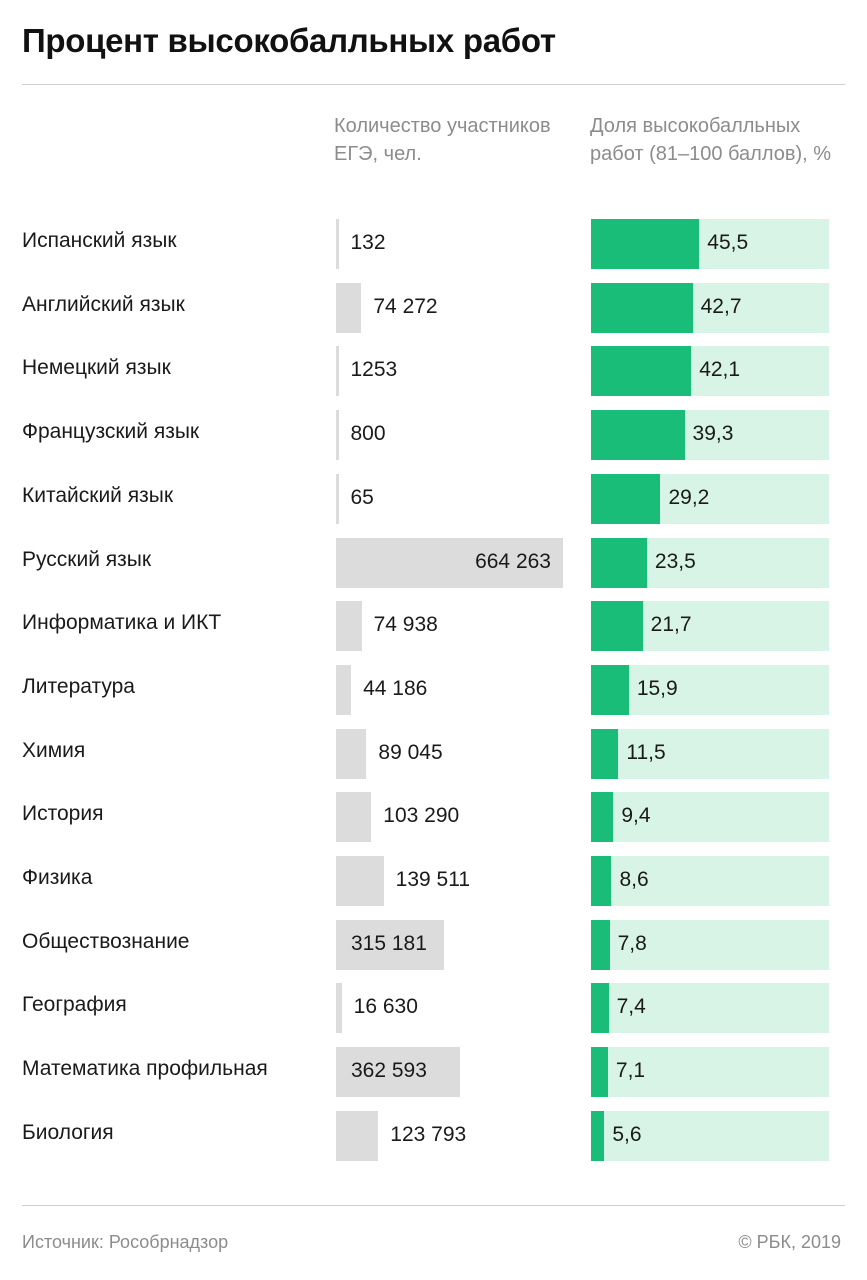 The height and width of the screenshot is (1280, 867). I want to click on share-value-label: 23,5, so click(675, 561).